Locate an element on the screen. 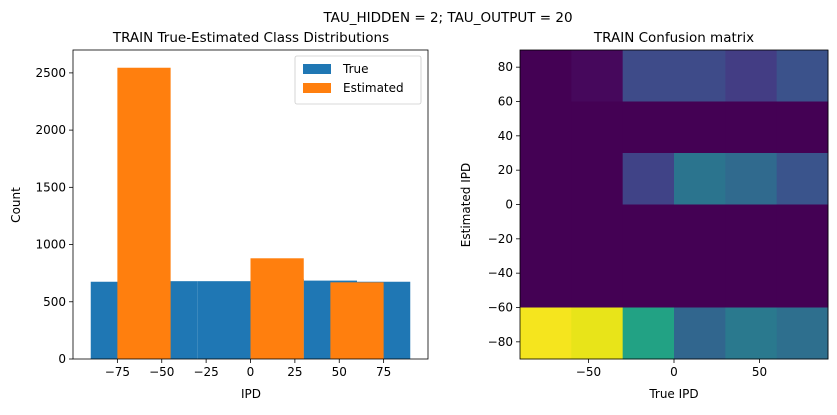 This screenshot has height=415, width=837. confusion-cell-r1-c4 is located at coordinates (751, 127).